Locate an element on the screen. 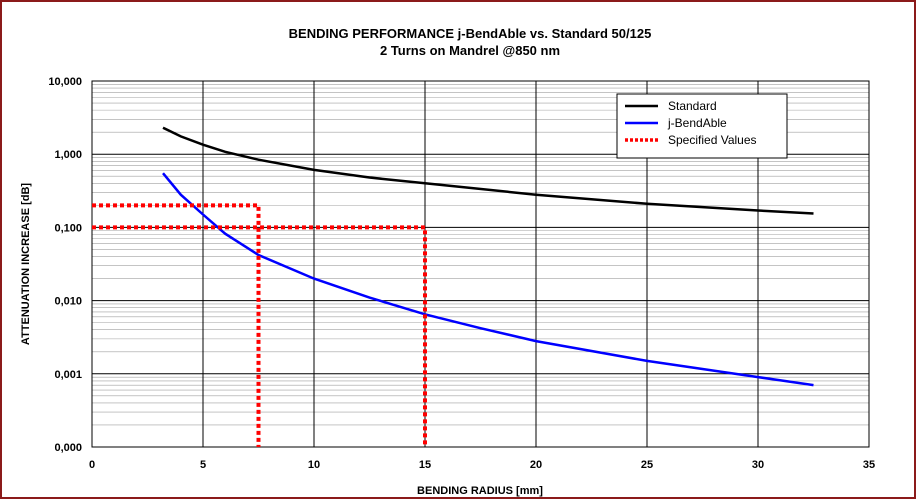  legend: Standard j-BendAble Specified Values is located at coordinates (702, 126).